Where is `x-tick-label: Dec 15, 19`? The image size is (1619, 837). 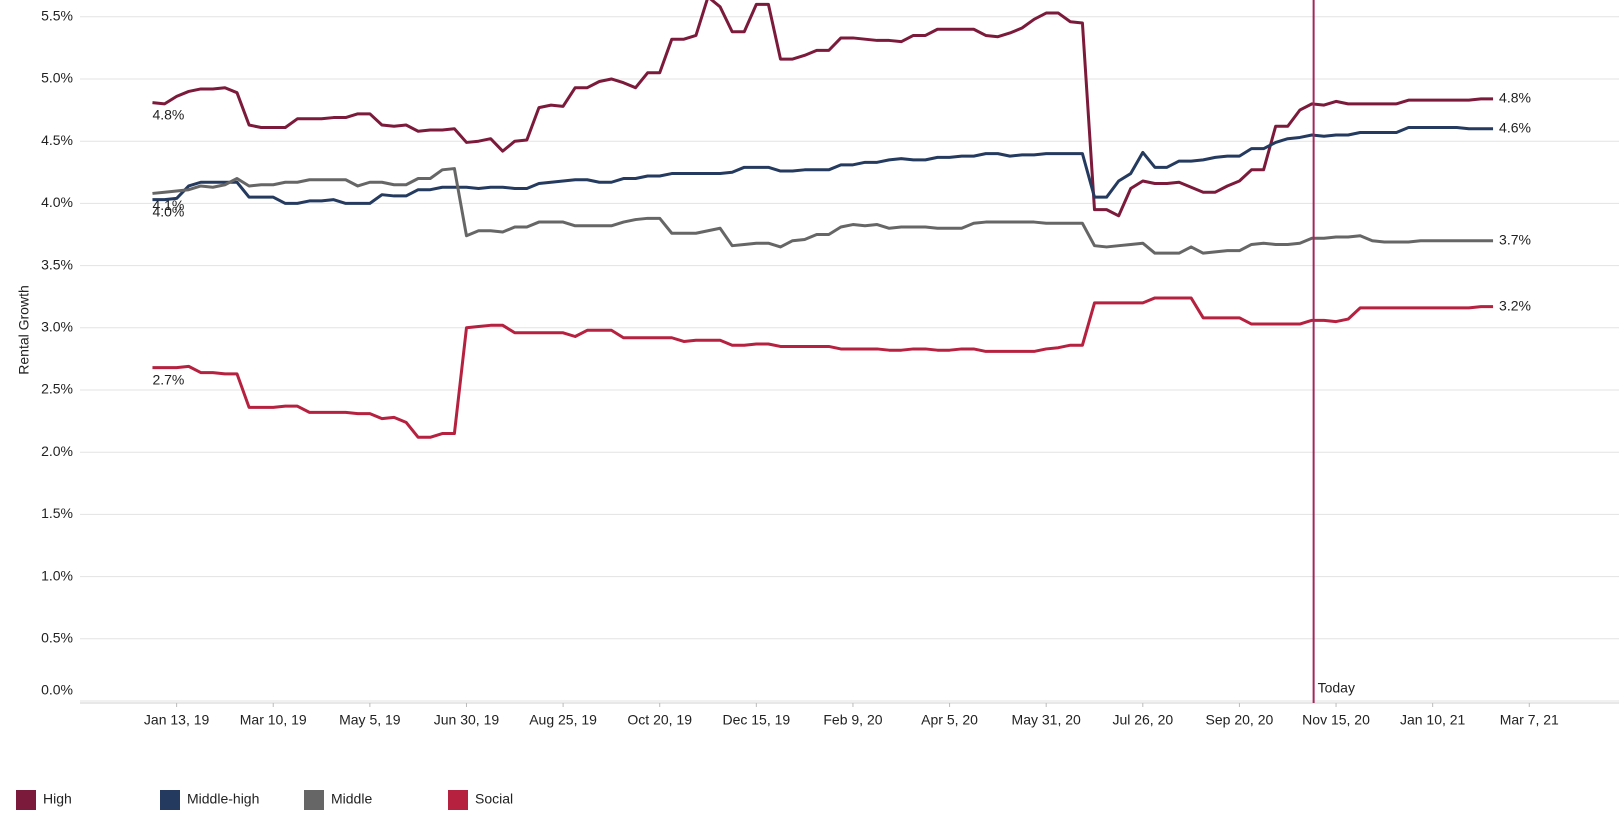 x-tick-label: Dec 15, 19 is located at coordinates (756, 720).